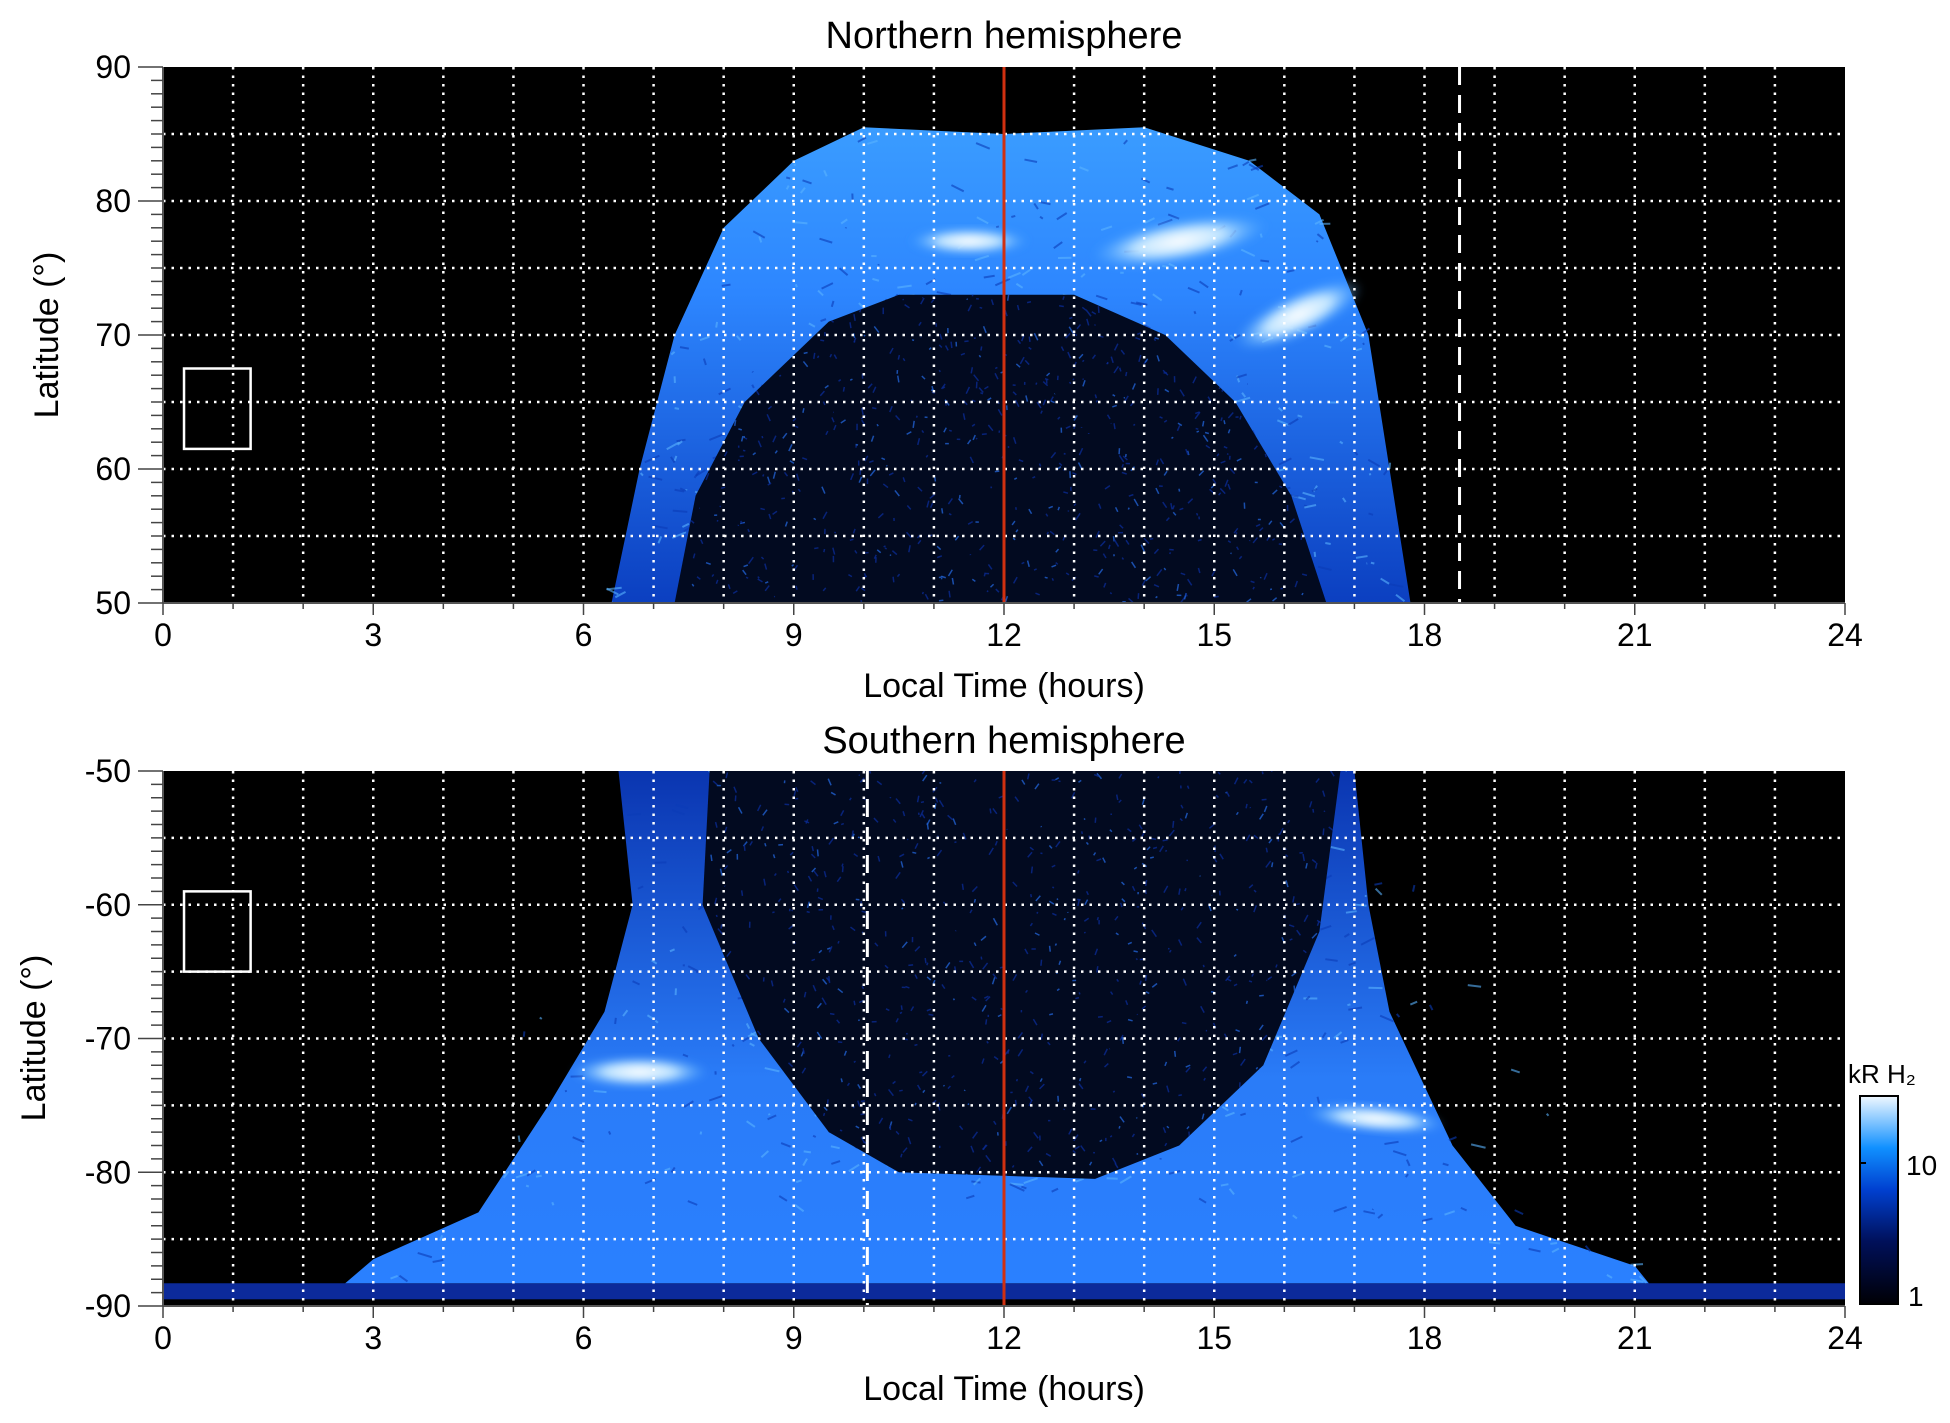 This screenshot has width=1950, height=1423. What do you see at coordinates (113, 201) in the screenshot?
I see `y-tick-label: 80` at bounding box center [113, 201].